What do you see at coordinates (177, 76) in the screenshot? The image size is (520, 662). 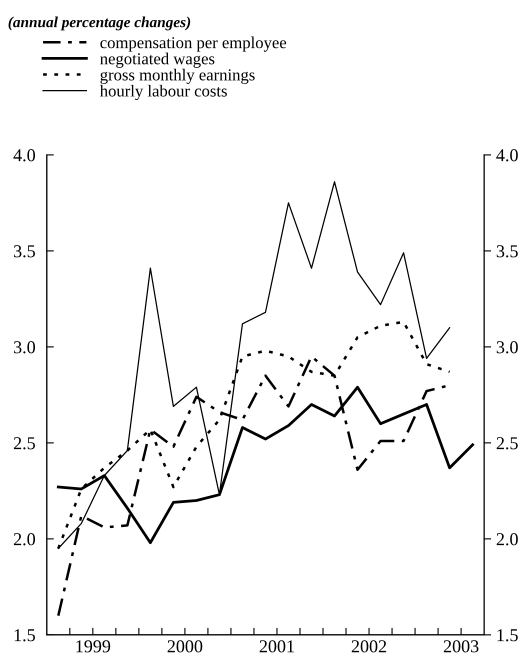 I see `legend-label: gross monthly earnings` at bounding box center [177, 76].